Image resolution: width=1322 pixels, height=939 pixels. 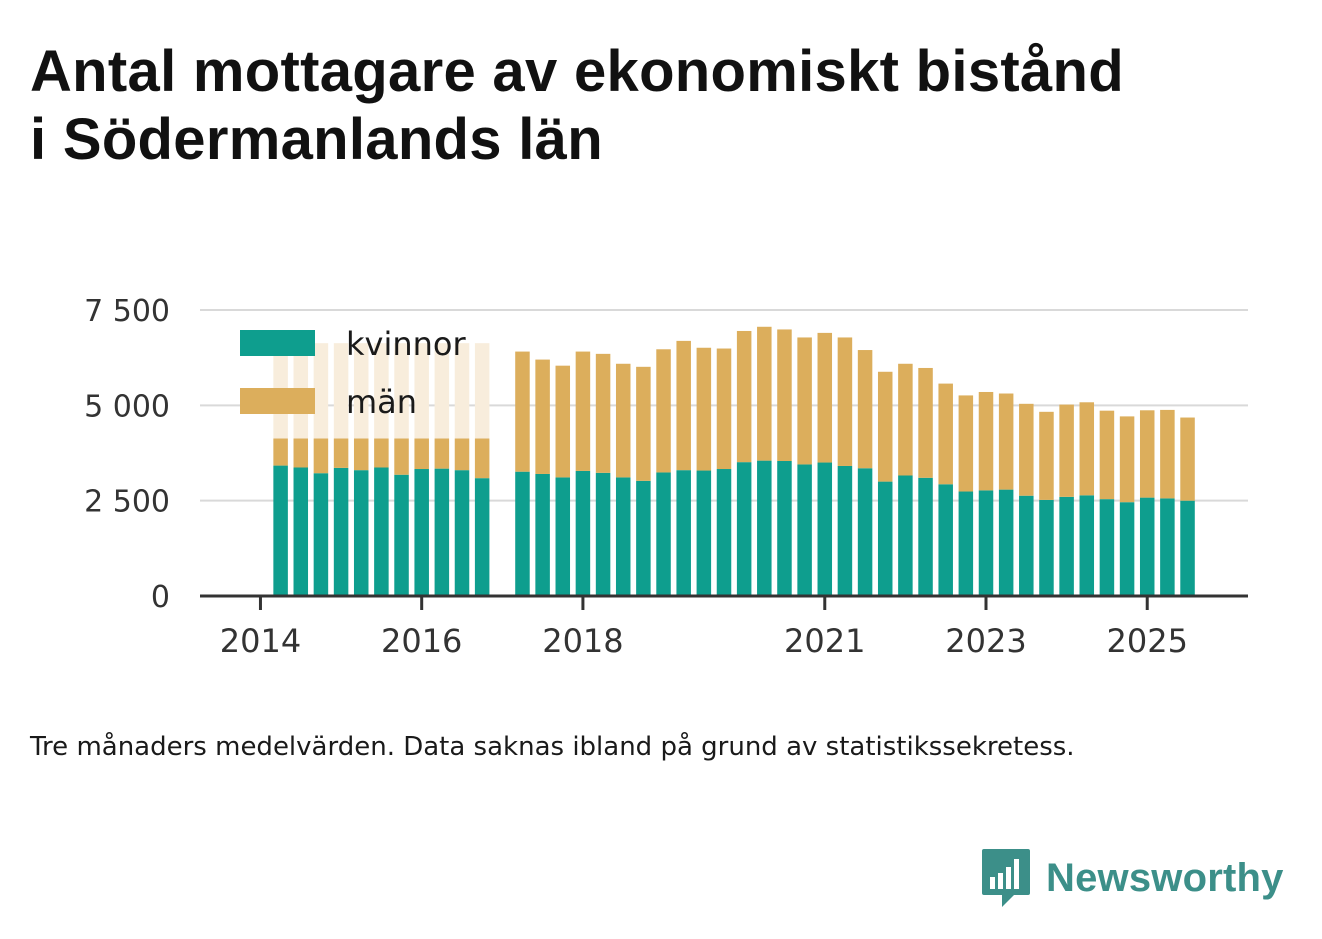 What do you see at coordinates (277, 401) in the screenshot?
I see `legend-swatch-man` at bounding box center [277, 401].